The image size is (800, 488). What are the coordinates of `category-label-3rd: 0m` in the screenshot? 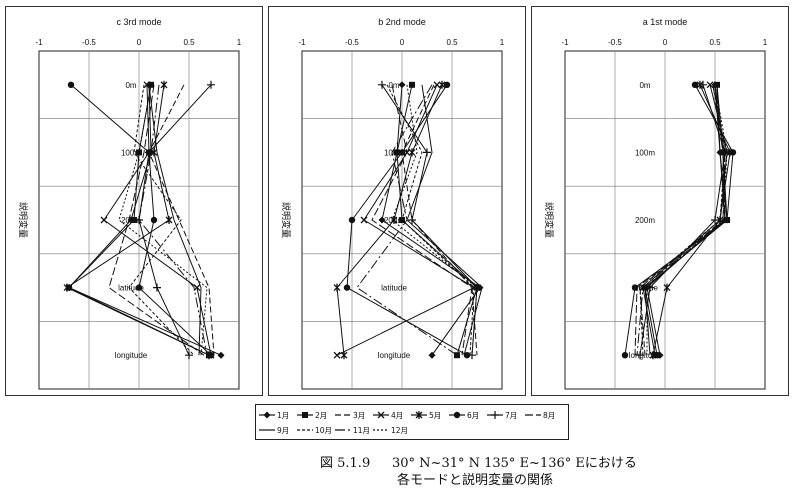 It's located at (130, 85).